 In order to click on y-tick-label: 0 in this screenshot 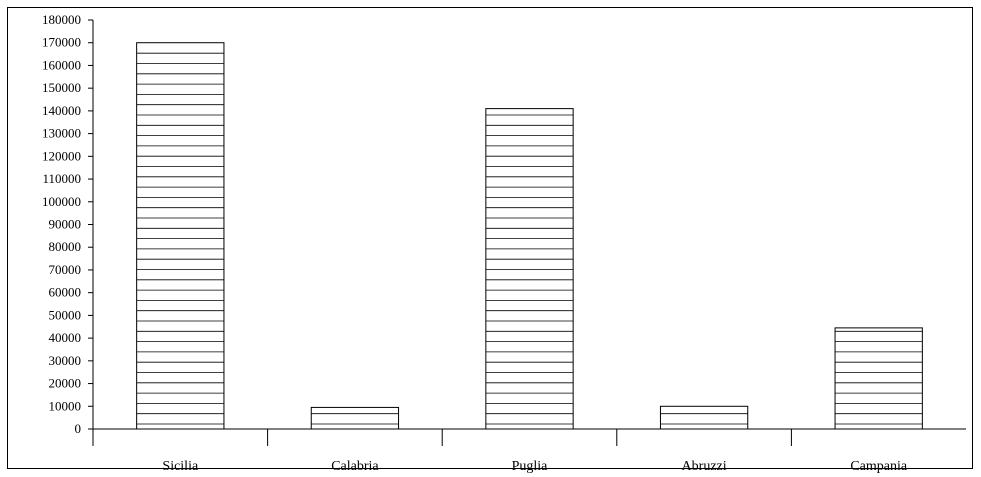, I will do `click(78, 428)`.